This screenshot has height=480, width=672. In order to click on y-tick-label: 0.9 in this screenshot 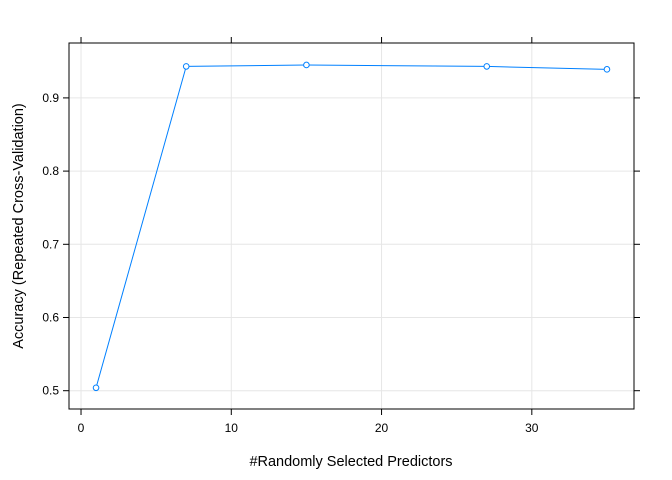, I will do `click(50, 98)`.